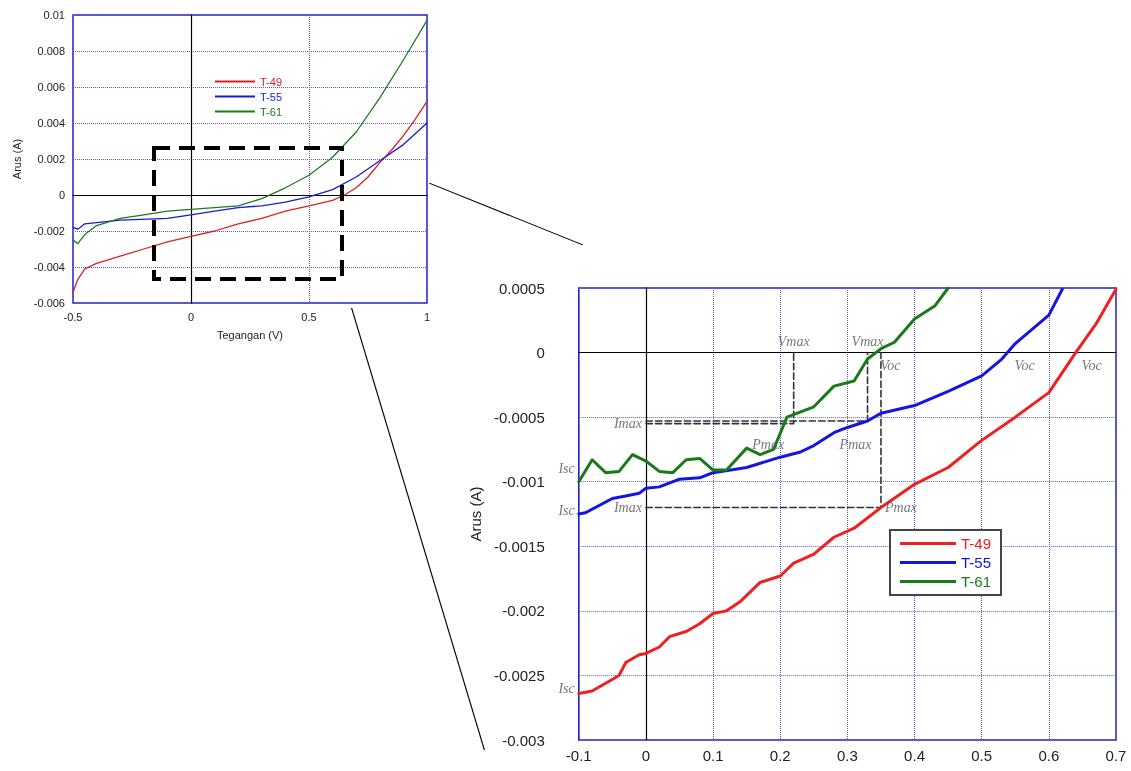 This screenshot has width=1131, height=771. I want to click on x-tick-label: -0.1, so click(578, 755).